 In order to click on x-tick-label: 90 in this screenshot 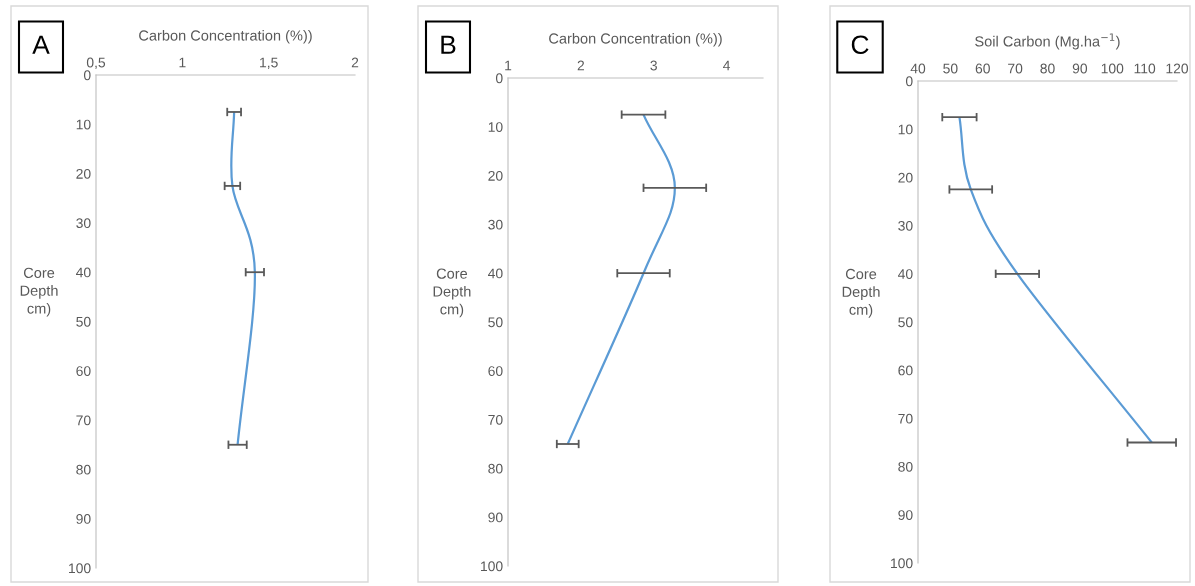, I will do `click(1080, 68)`.